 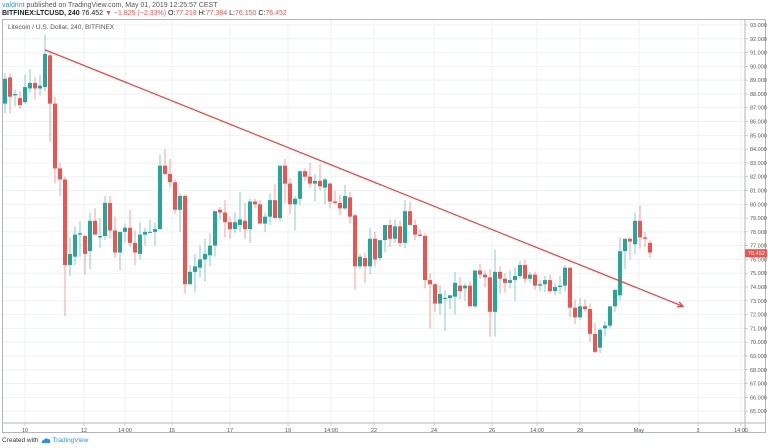 What do you see at coordinates (758, 164) in the screenshot?
I see `price-tick-label: 83.000` at bounding box center [758, 164].